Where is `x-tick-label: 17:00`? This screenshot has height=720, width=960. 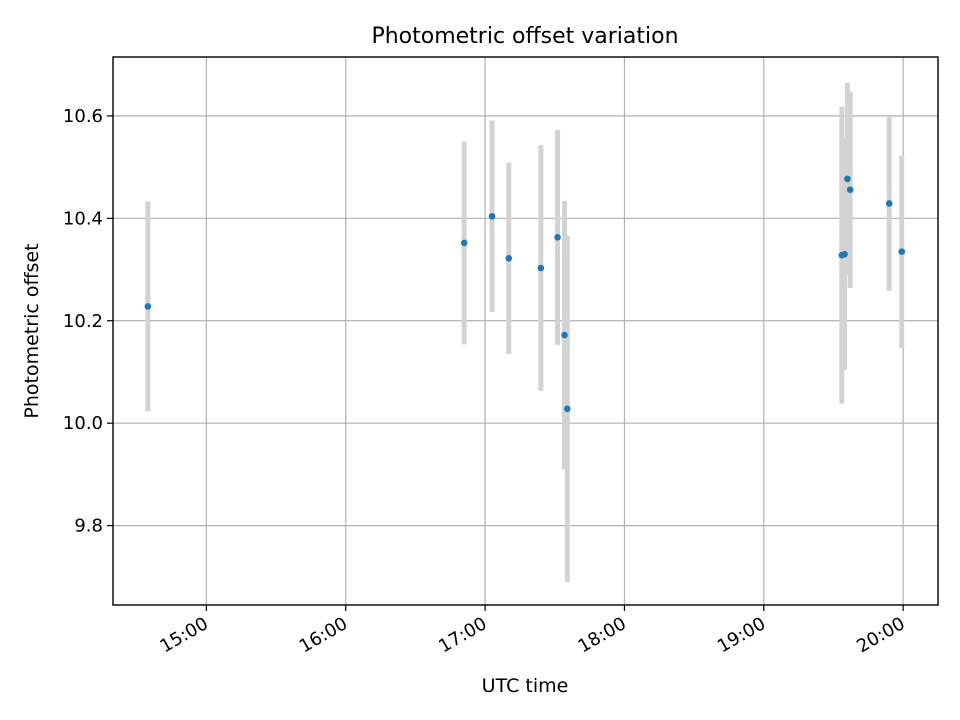
x-tick-label: 17:00 is located at coordinates (462, 635).